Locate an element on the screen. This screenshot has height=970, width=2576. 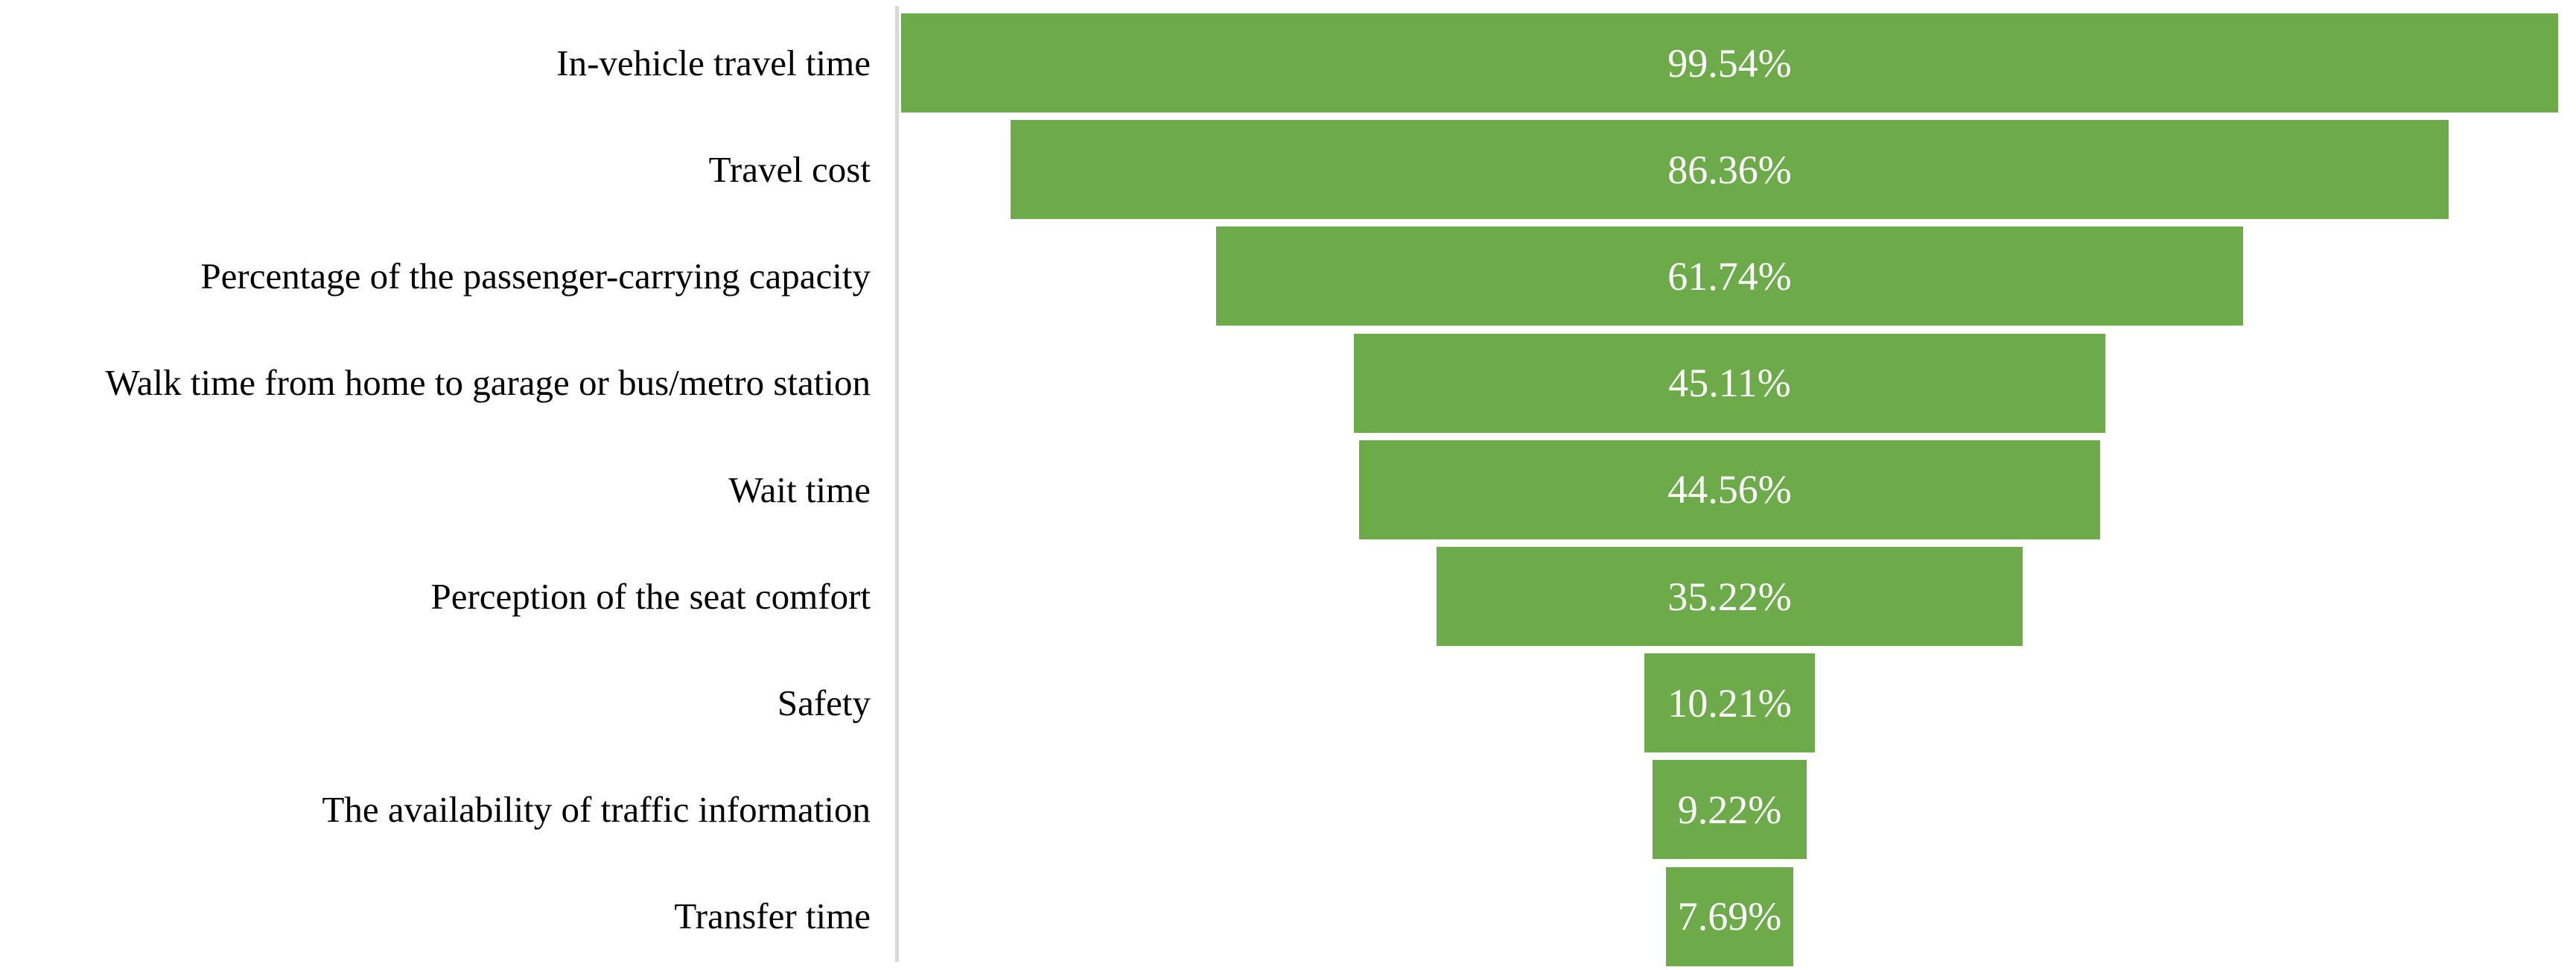
funnel-bar: 86.36% is located at coordinates (1730, 170).